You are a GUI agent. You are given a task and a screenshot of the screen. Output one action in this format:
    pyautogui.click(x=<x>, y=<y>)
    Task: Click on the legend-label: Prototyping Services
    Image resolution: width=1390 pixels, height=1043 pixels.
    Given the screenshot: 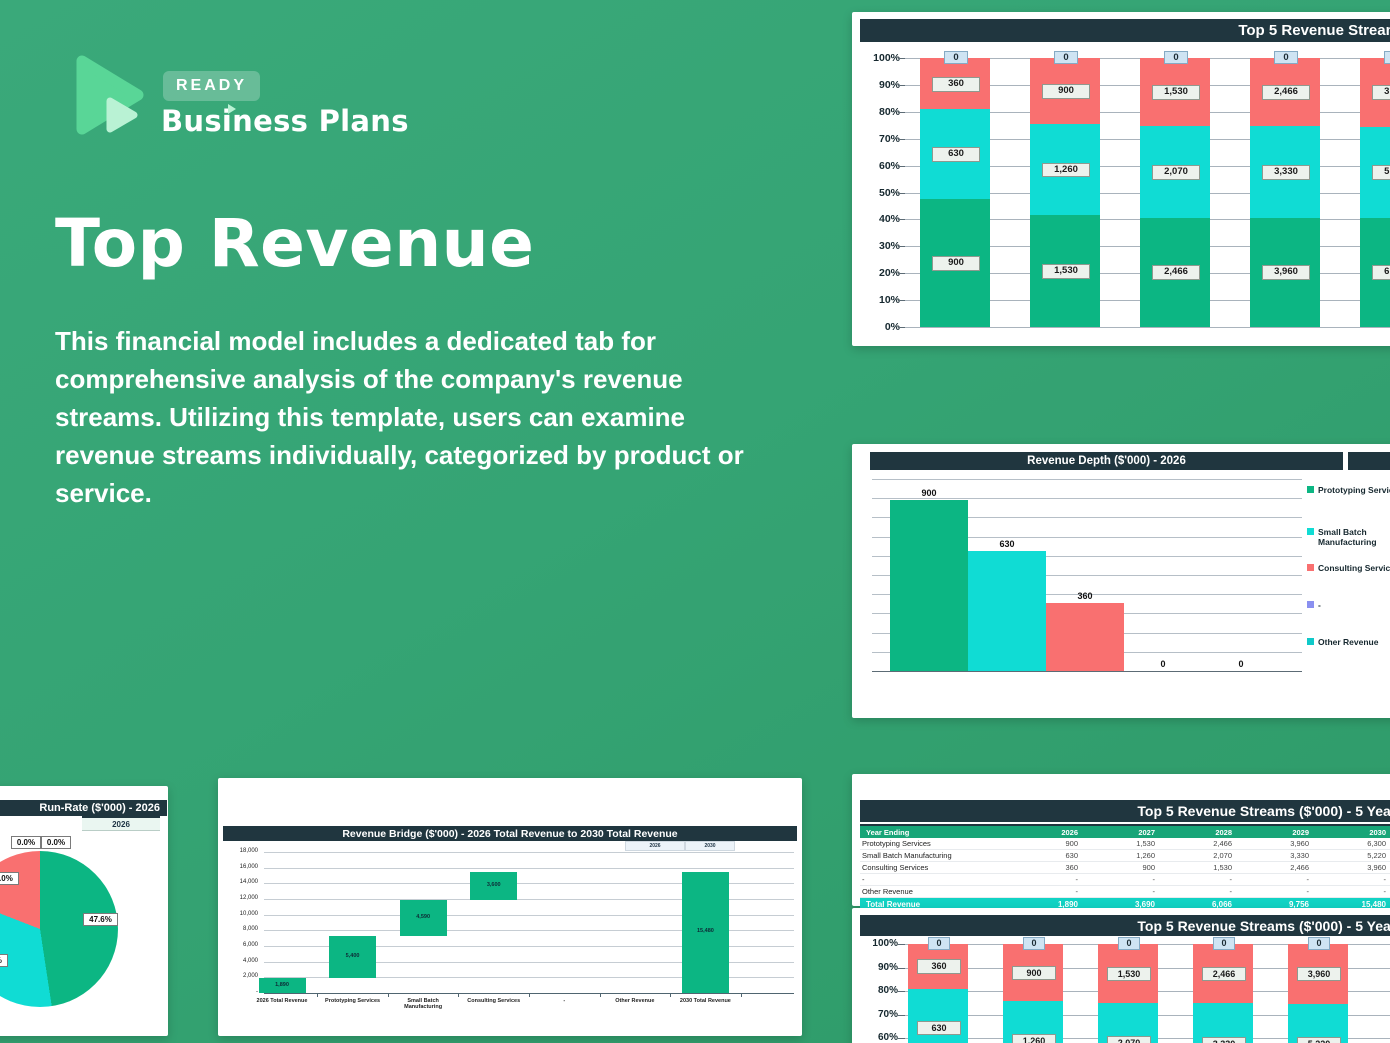 What is the action you would take?
    pyautogui.click(x=1354, y=490)
    